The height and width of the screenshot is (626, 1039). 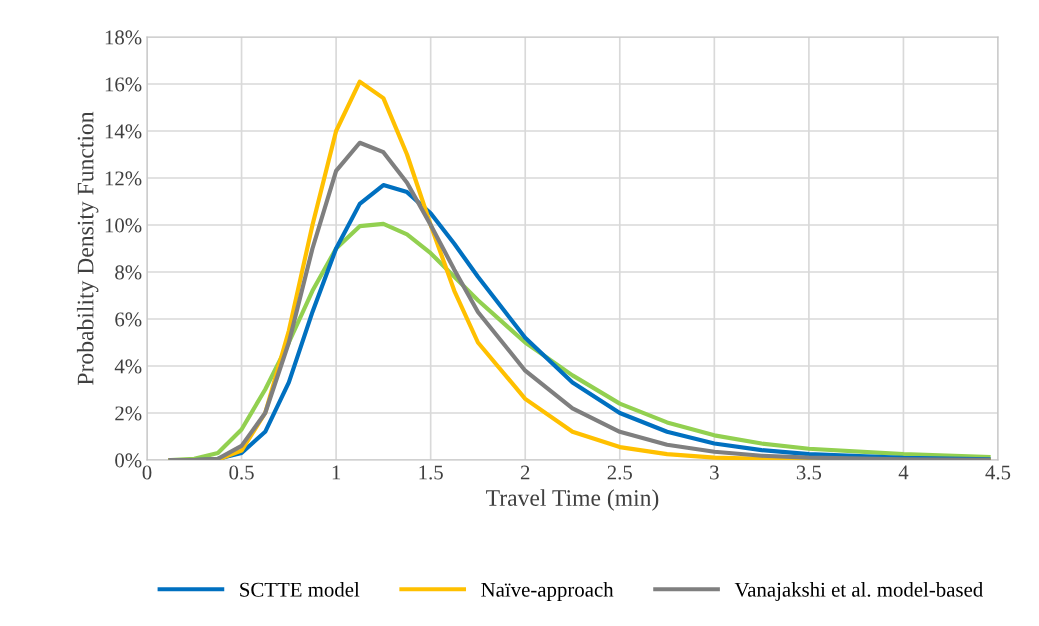 What do you see at coordinates (431, 472) in the screenshot?
I see `x-tick-label: 1.5` at bounding box center [431, 472].